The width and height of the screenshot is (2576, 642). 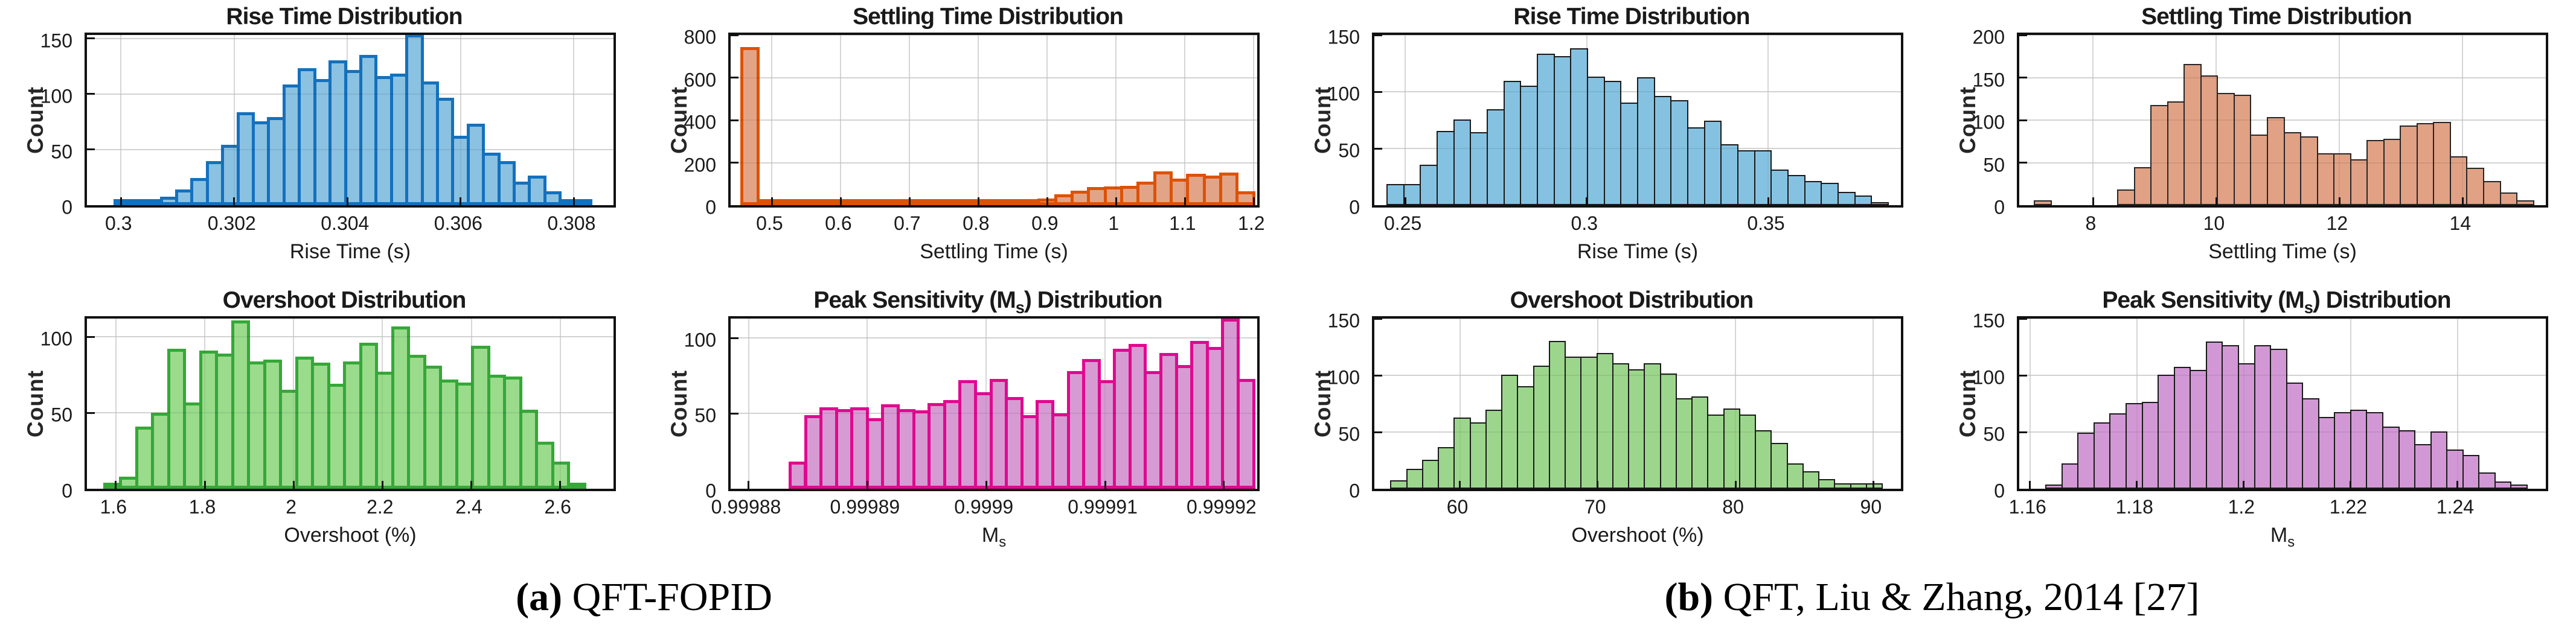 What do you see at coordinates (1632, 300) in the screenshot?
I see `chart-title: Overshoot Distribution` at bounding box center [1632, 300].